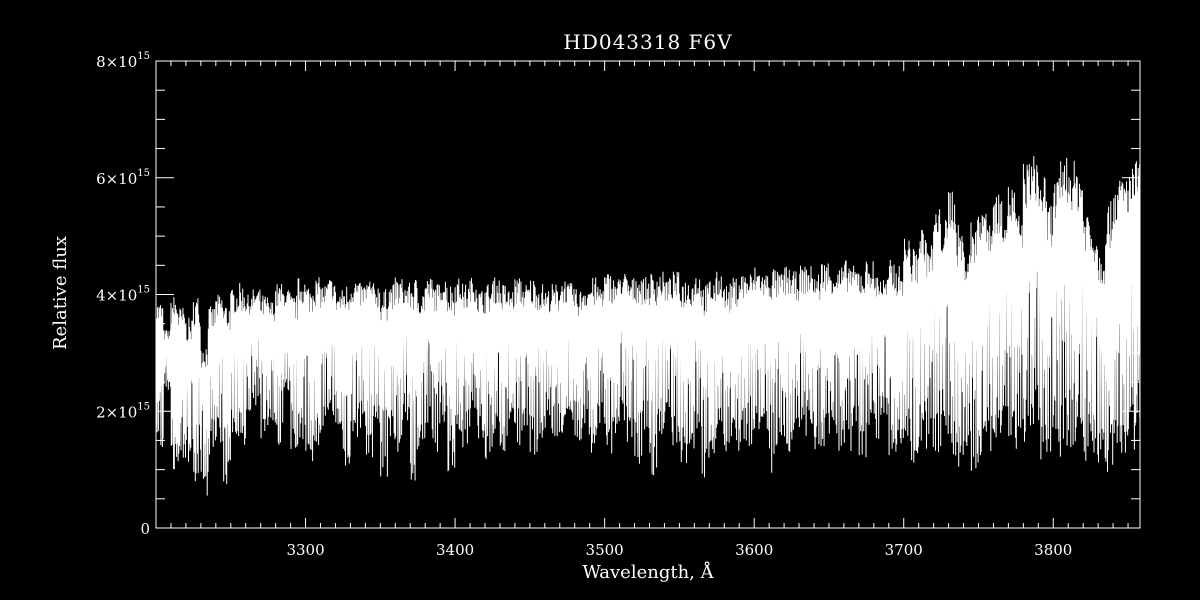 The image size is (1200, 600). I want to click on x-tick-label: 3400, so click(455, 550).